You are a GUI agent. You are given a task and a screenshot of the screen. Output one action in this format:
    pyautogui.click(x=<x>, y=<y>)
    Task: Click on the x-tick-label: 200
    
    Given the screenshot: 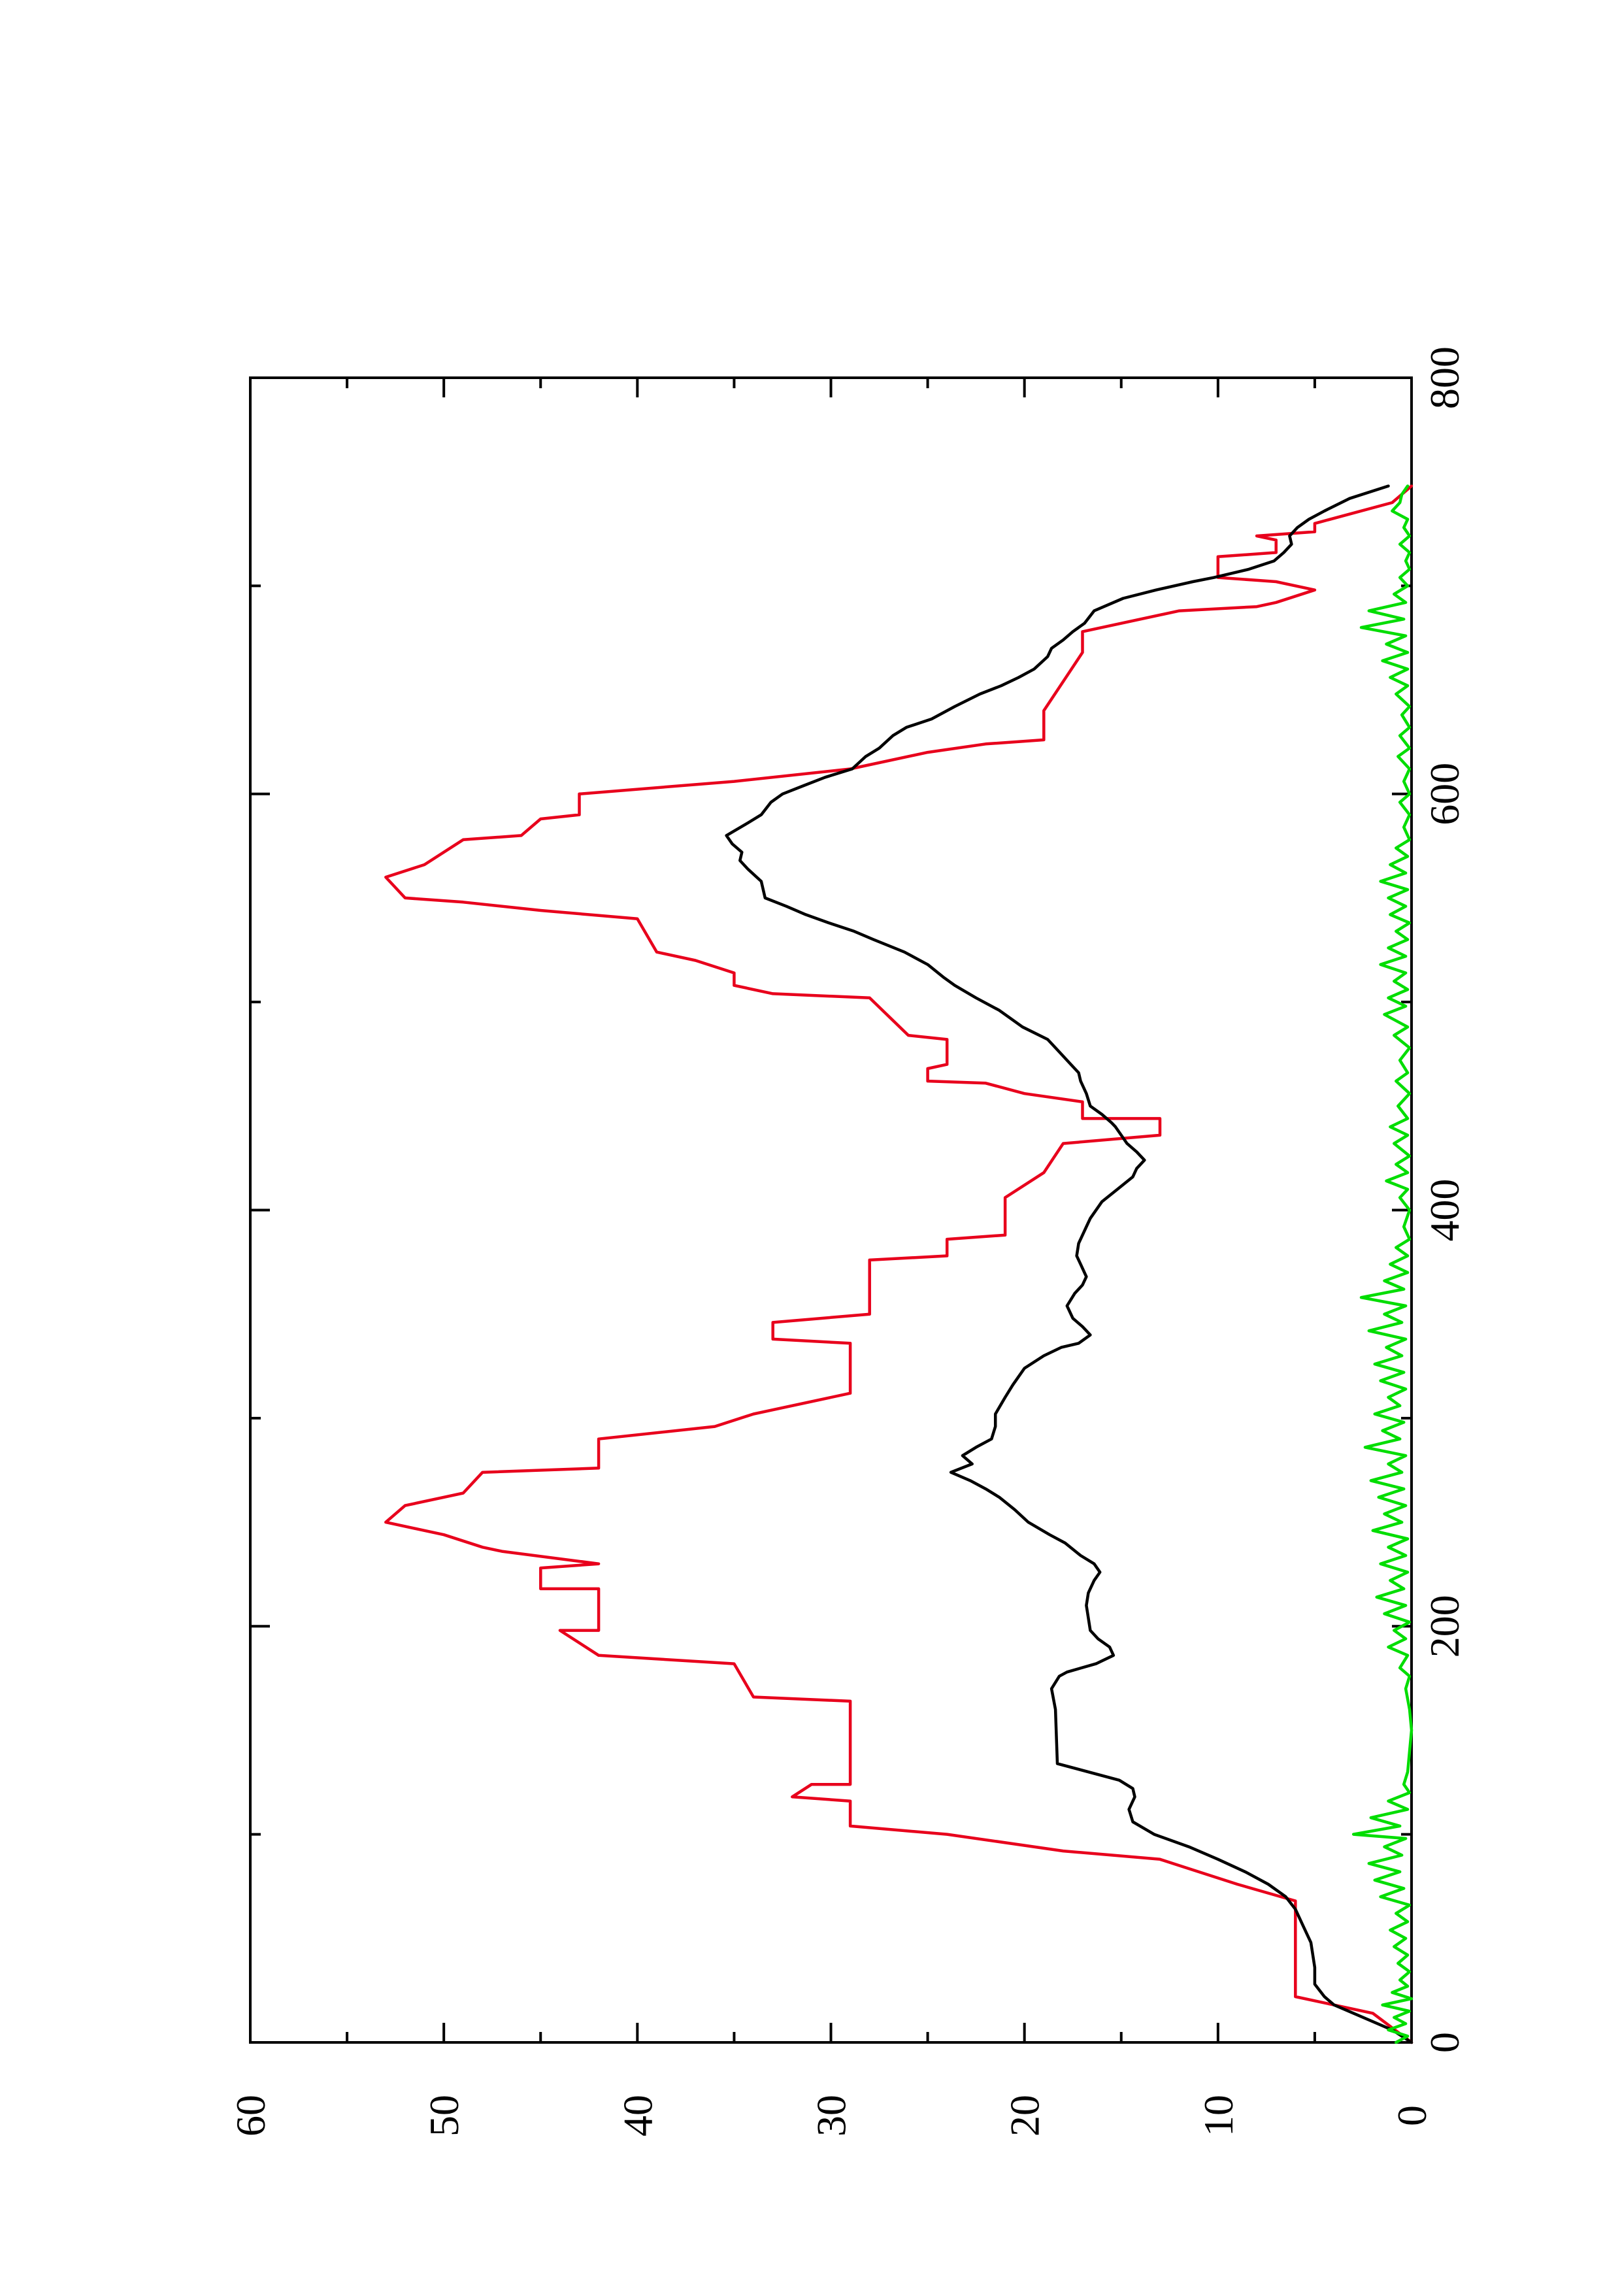 What is the action you would take?
    pyautogui.click(x=1444, y=1626)
    